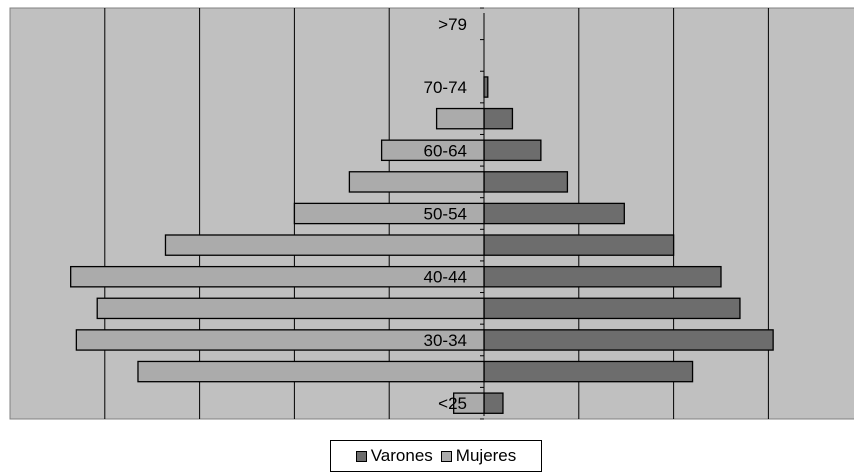  What do you see at coordinates (436, 456) in the screenshot?
I see `legend: Varones Mujeres` at bounding box center [436, 456].